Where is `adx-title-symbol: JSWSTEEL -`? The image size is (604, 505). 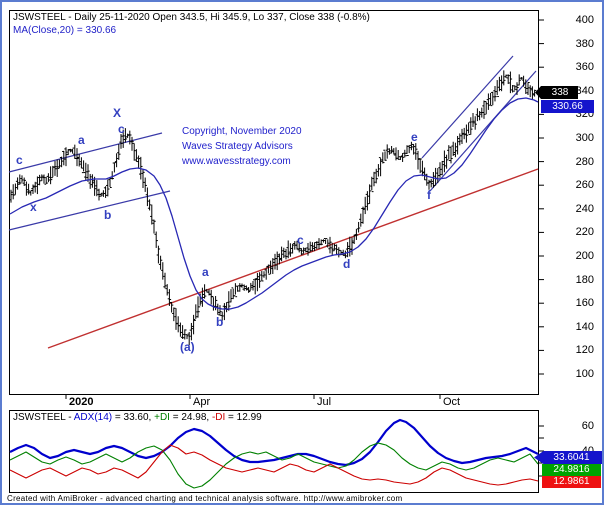 adx-title-symbol: JSWSTEEL - is located at coordinates (43, 417).